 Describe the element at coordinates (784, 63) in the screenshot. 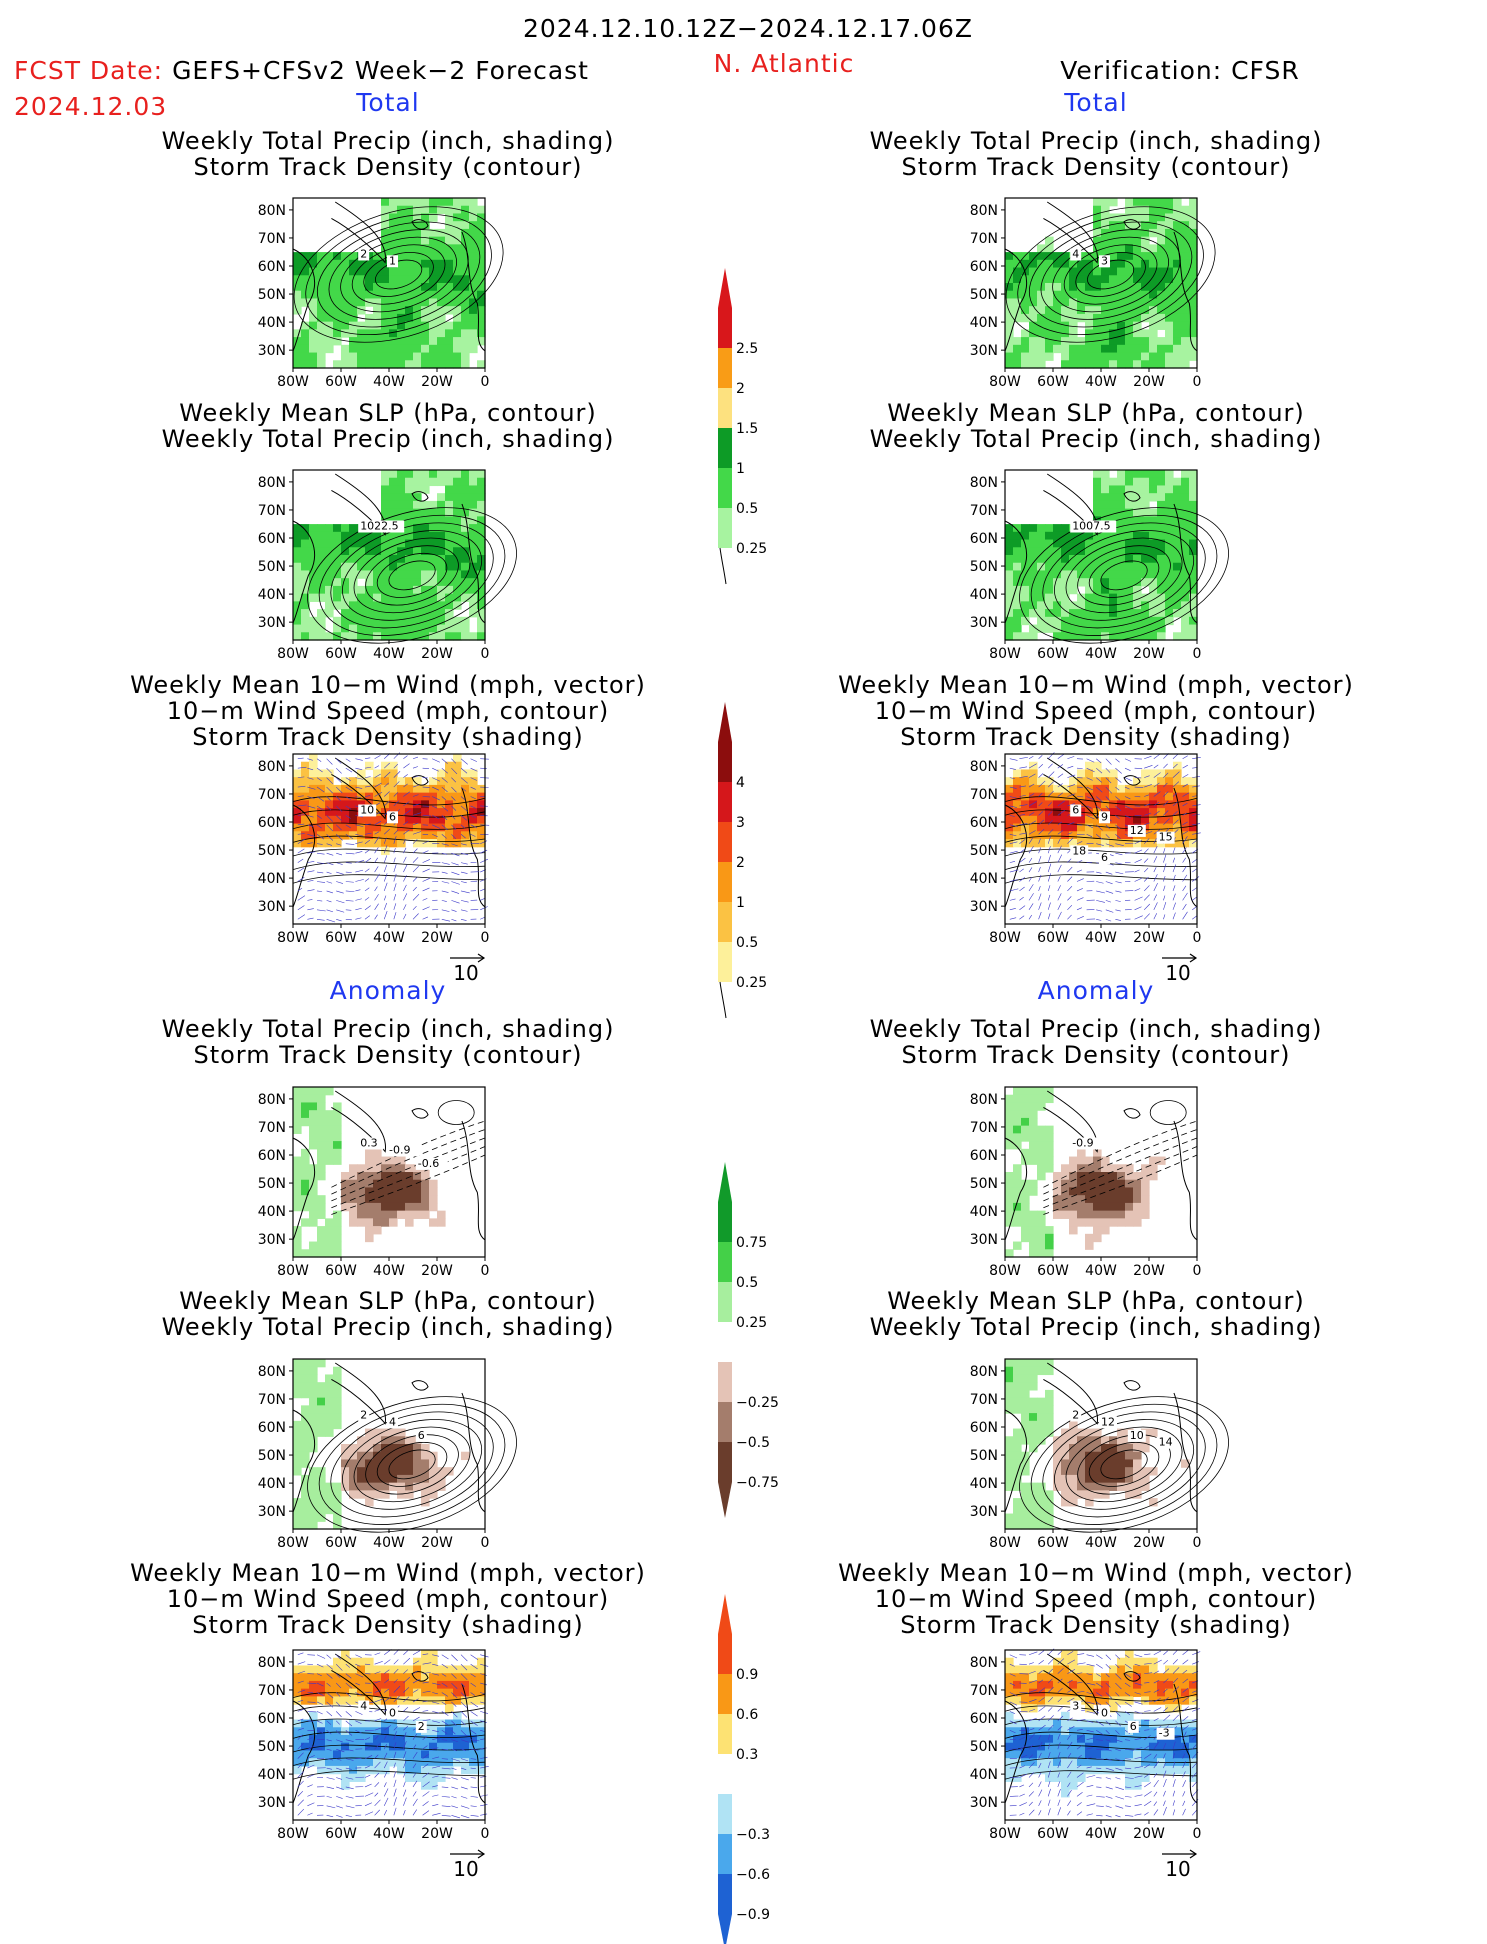

I see `region-label: N. Atlantic` at that location.